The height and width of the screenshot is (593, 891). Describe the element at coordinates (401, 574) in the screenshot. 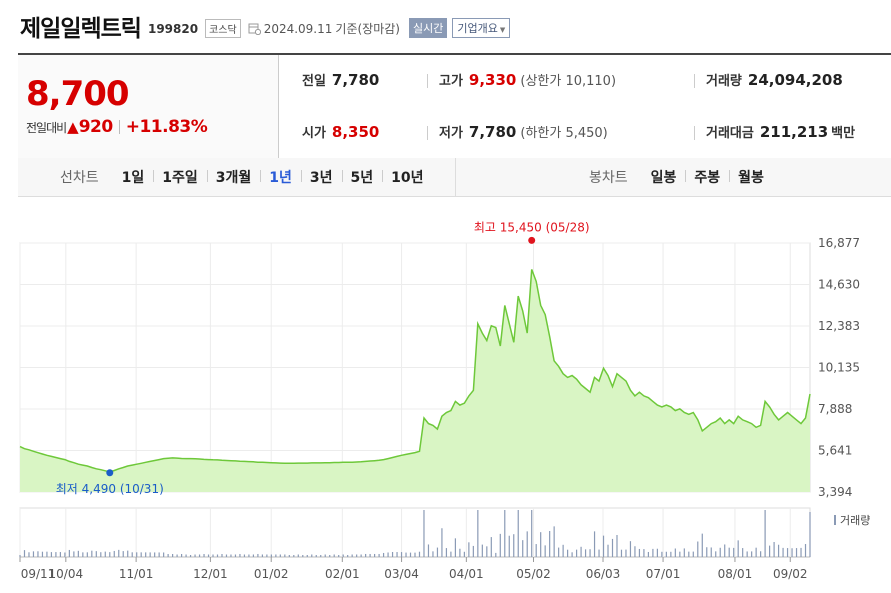

I see `x-tick-label: 03/04` at that location.